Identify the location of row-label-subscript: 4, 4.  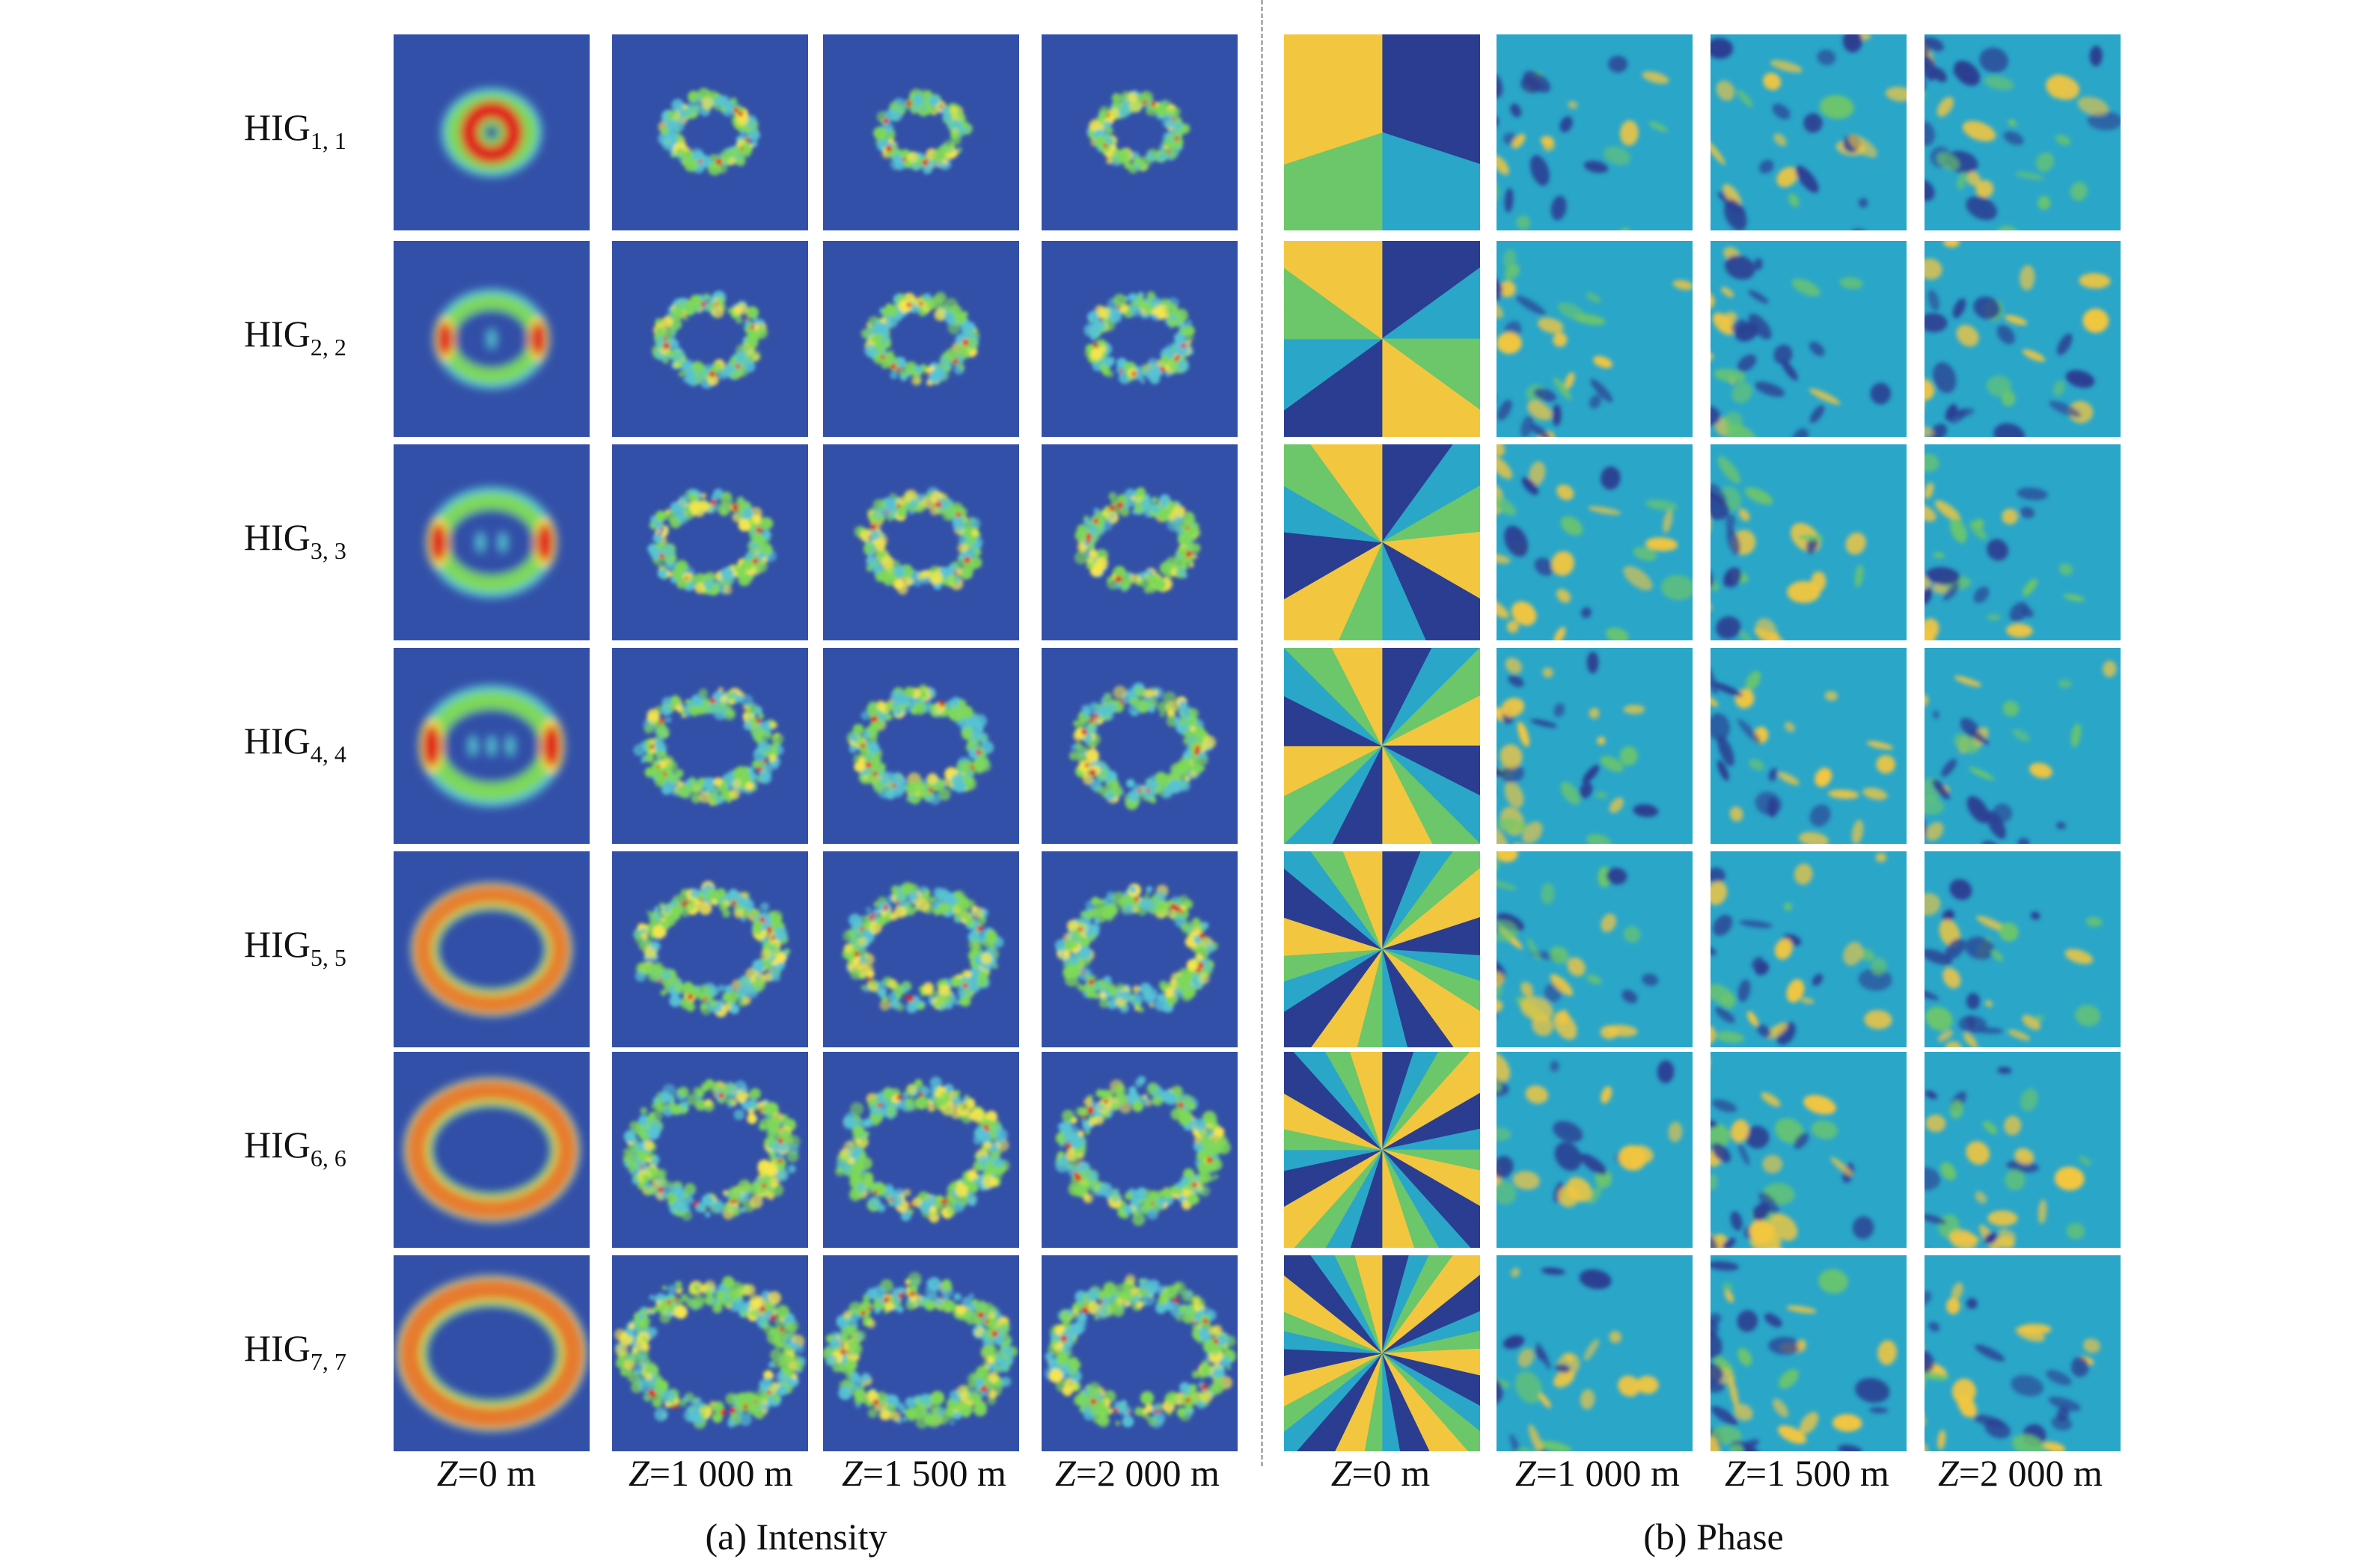
(328, 754).